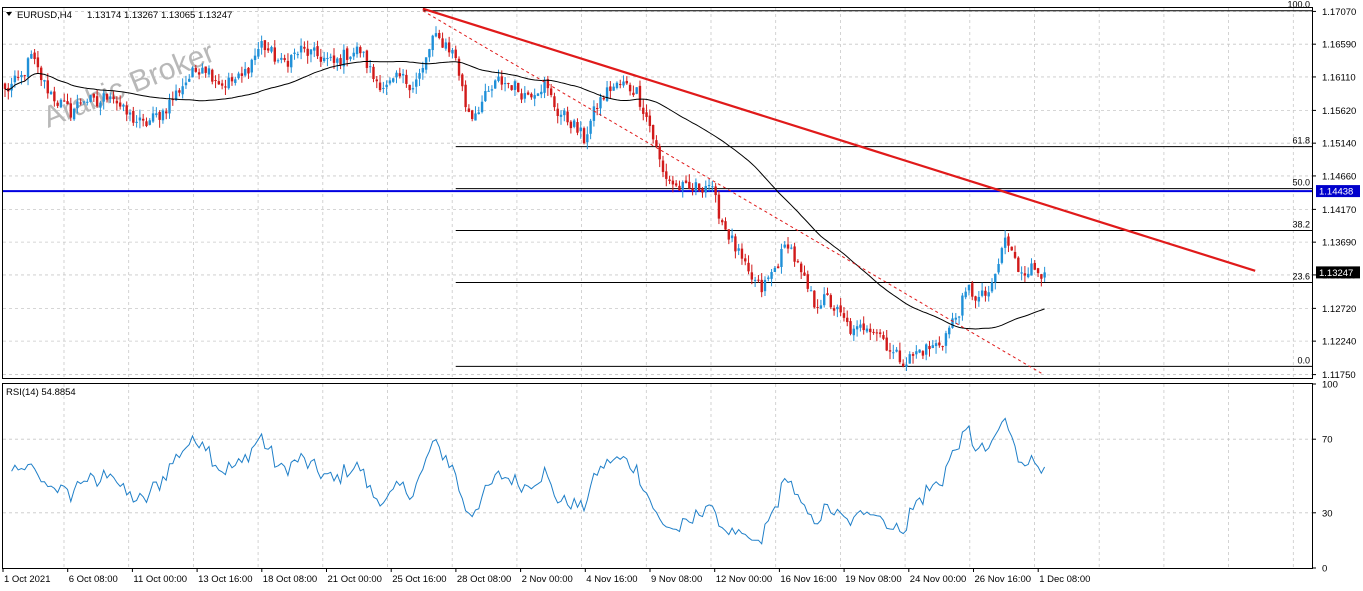  Describe the element at coordinates (93, 579) in the screenshot. I see `time-tick-label: 6 Oct 08:00` at that location.